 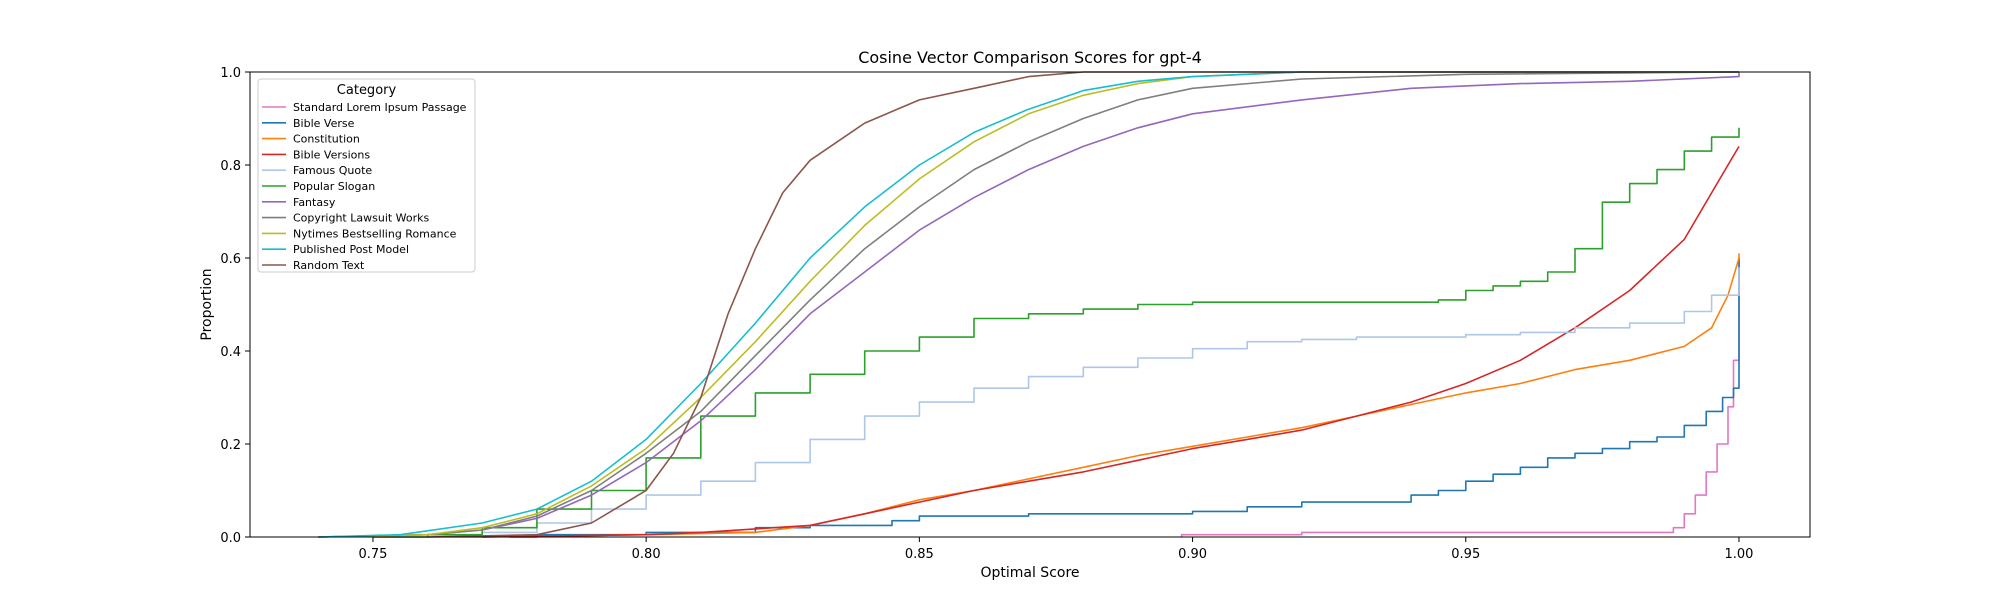 What do you see at coordinates (361, 218) in the screenshot?
I see `legend-label: Copyright Lawsuit Works` at bounding box center [361, 218].